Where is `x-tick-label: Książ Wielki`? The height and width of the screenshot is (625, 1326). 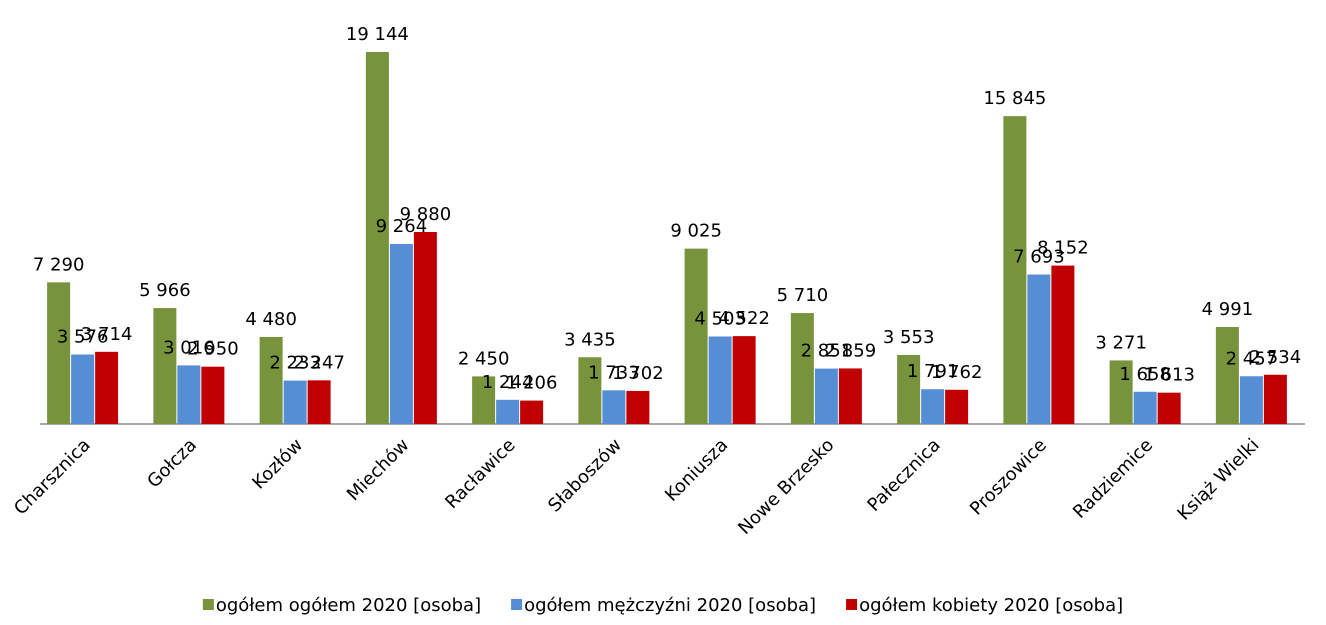 x-tick-label: Książ Wielki is located at coordinates (1218, 480).